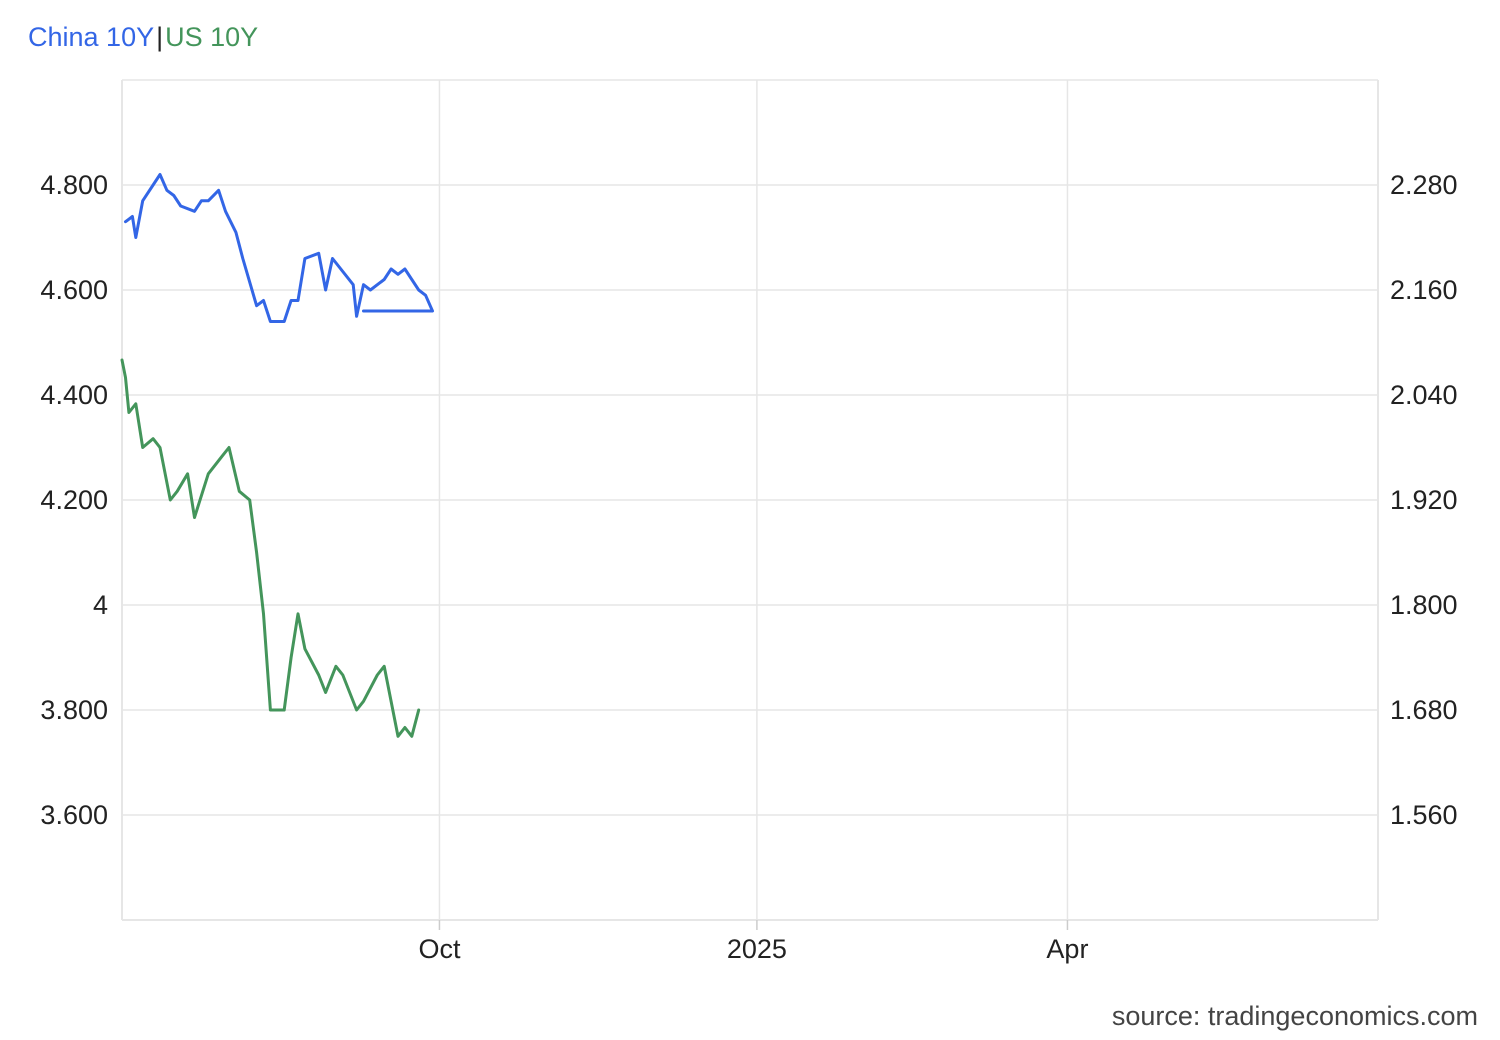 This screenshot has width=1500, height=1040. I want to click on right-tick-label: 1.920, so click(1424, 500).